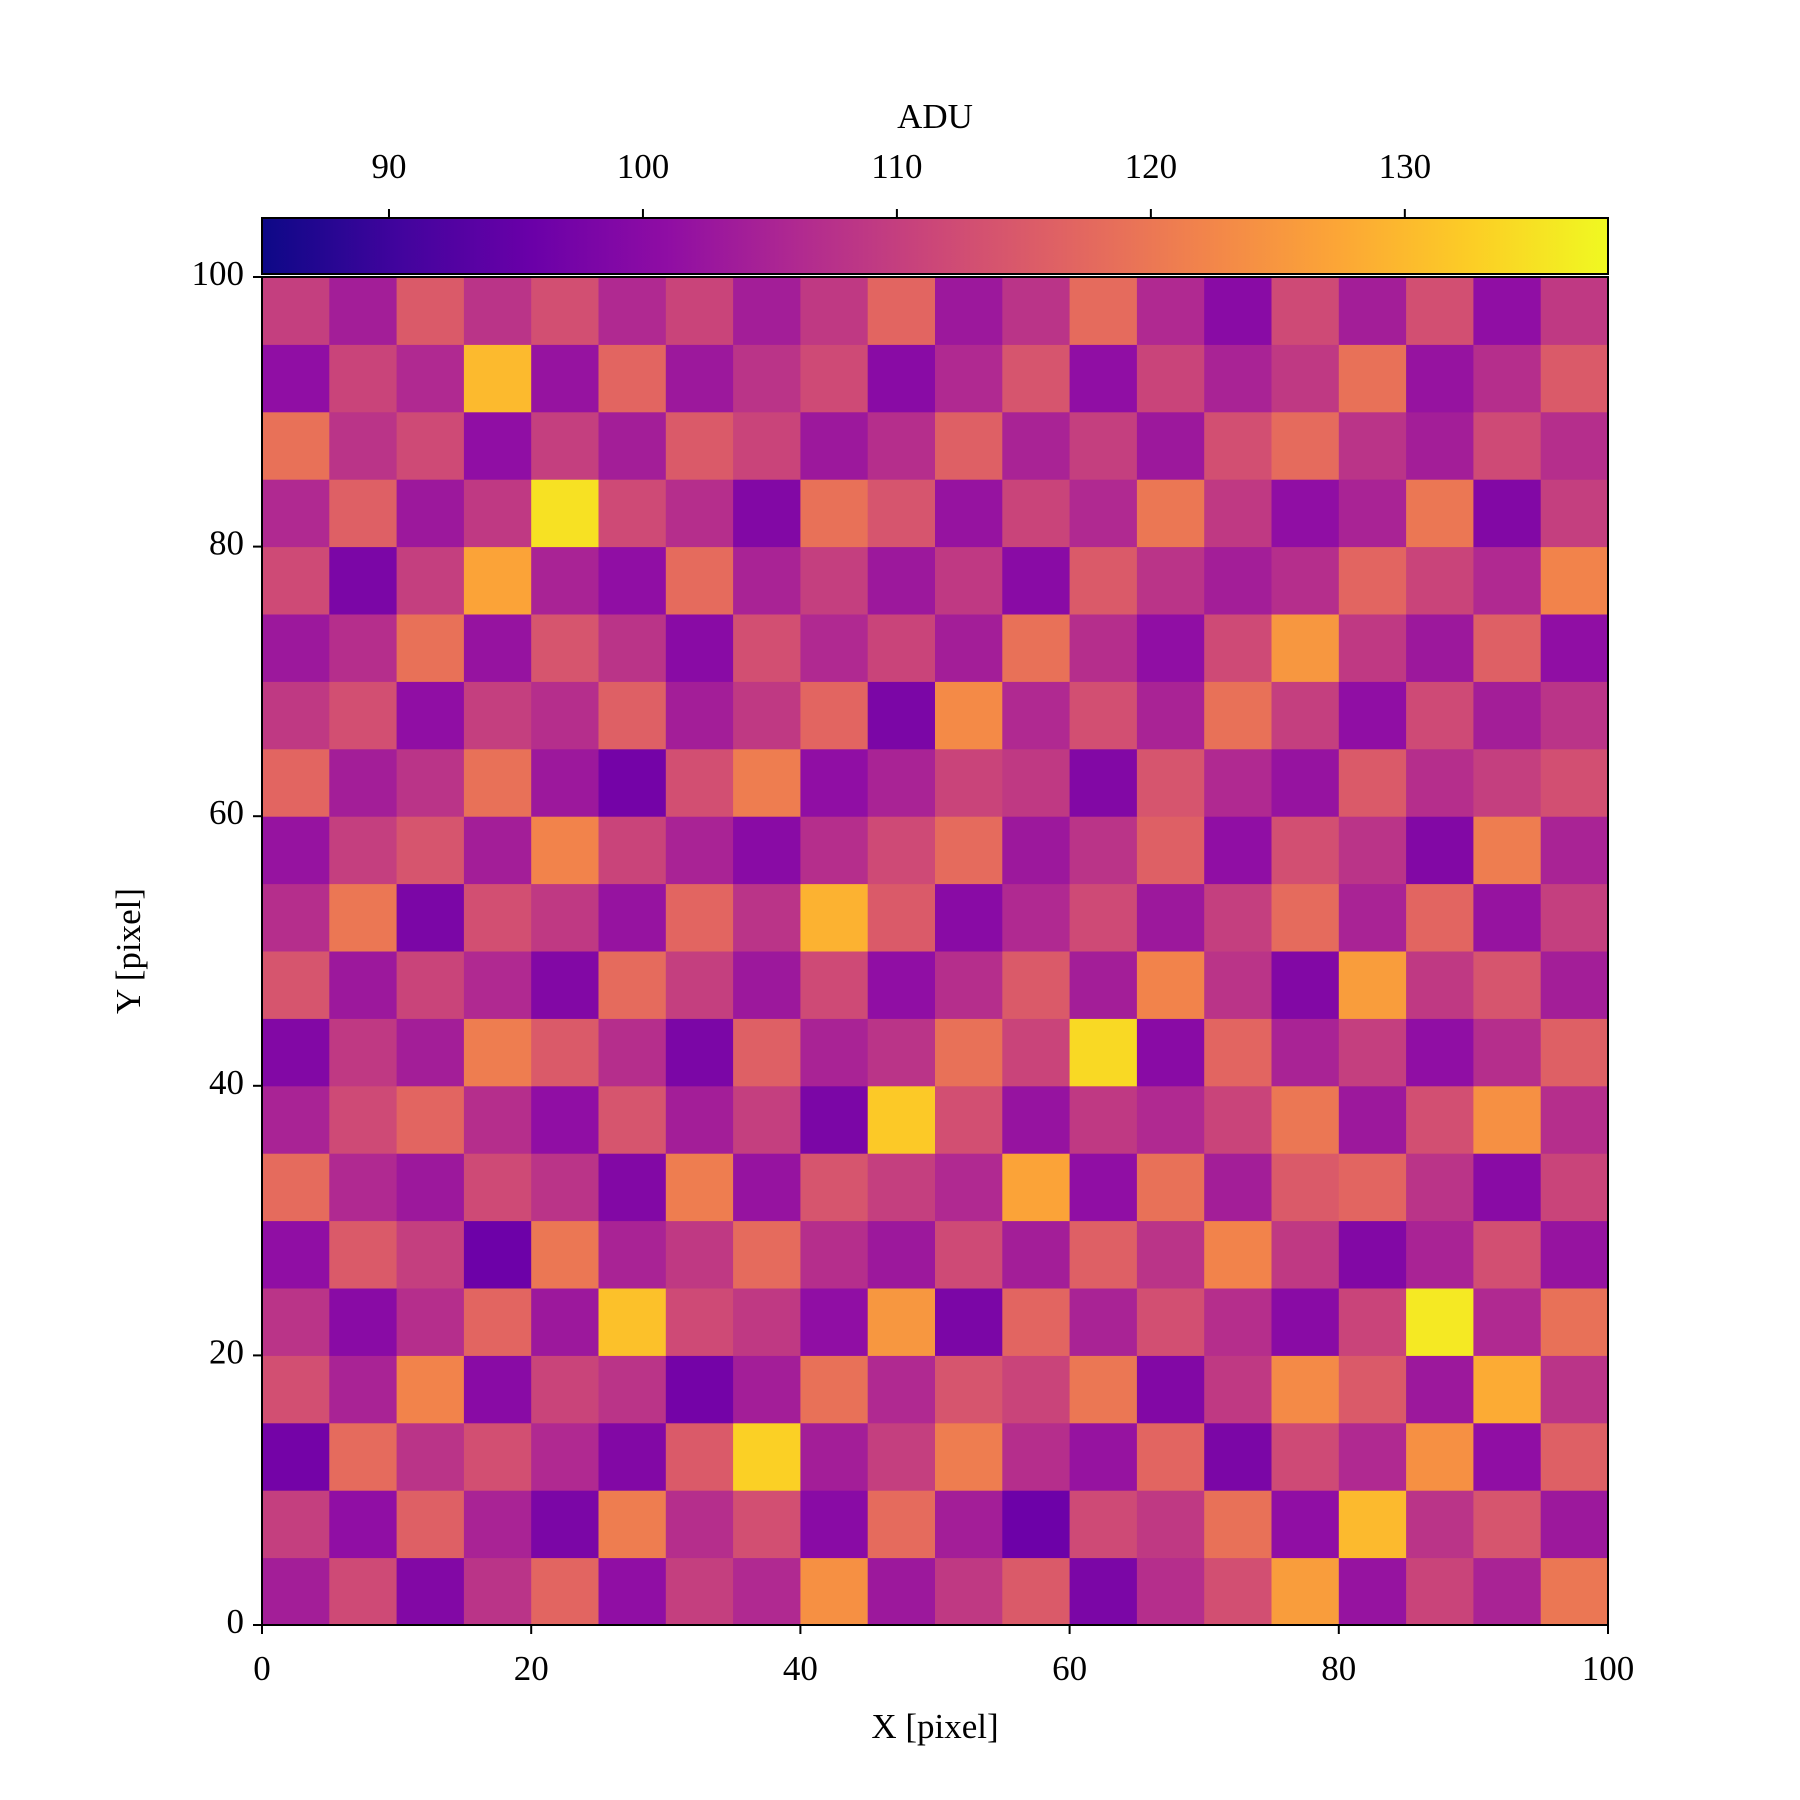 The width and height of the screenshot is (1800, 1800). What do you see at coordinates (643, 166) in the screenshot?
I see `colorbar-tick-label: 100` at bounding box center [643, 166].